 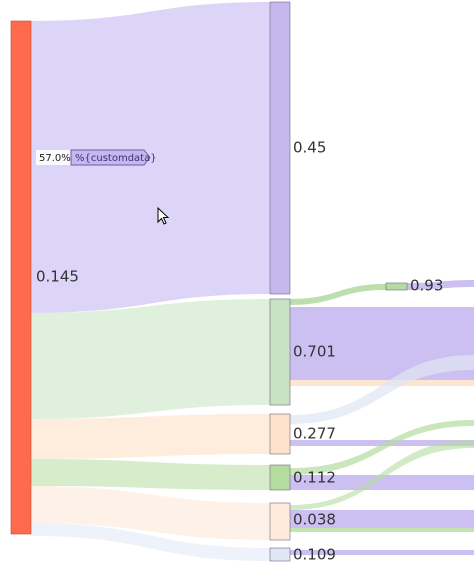 What do you see at coordinates (338, 294) in the screenshot?
I see `link-n2-n7` at bounding box center [338, 294].